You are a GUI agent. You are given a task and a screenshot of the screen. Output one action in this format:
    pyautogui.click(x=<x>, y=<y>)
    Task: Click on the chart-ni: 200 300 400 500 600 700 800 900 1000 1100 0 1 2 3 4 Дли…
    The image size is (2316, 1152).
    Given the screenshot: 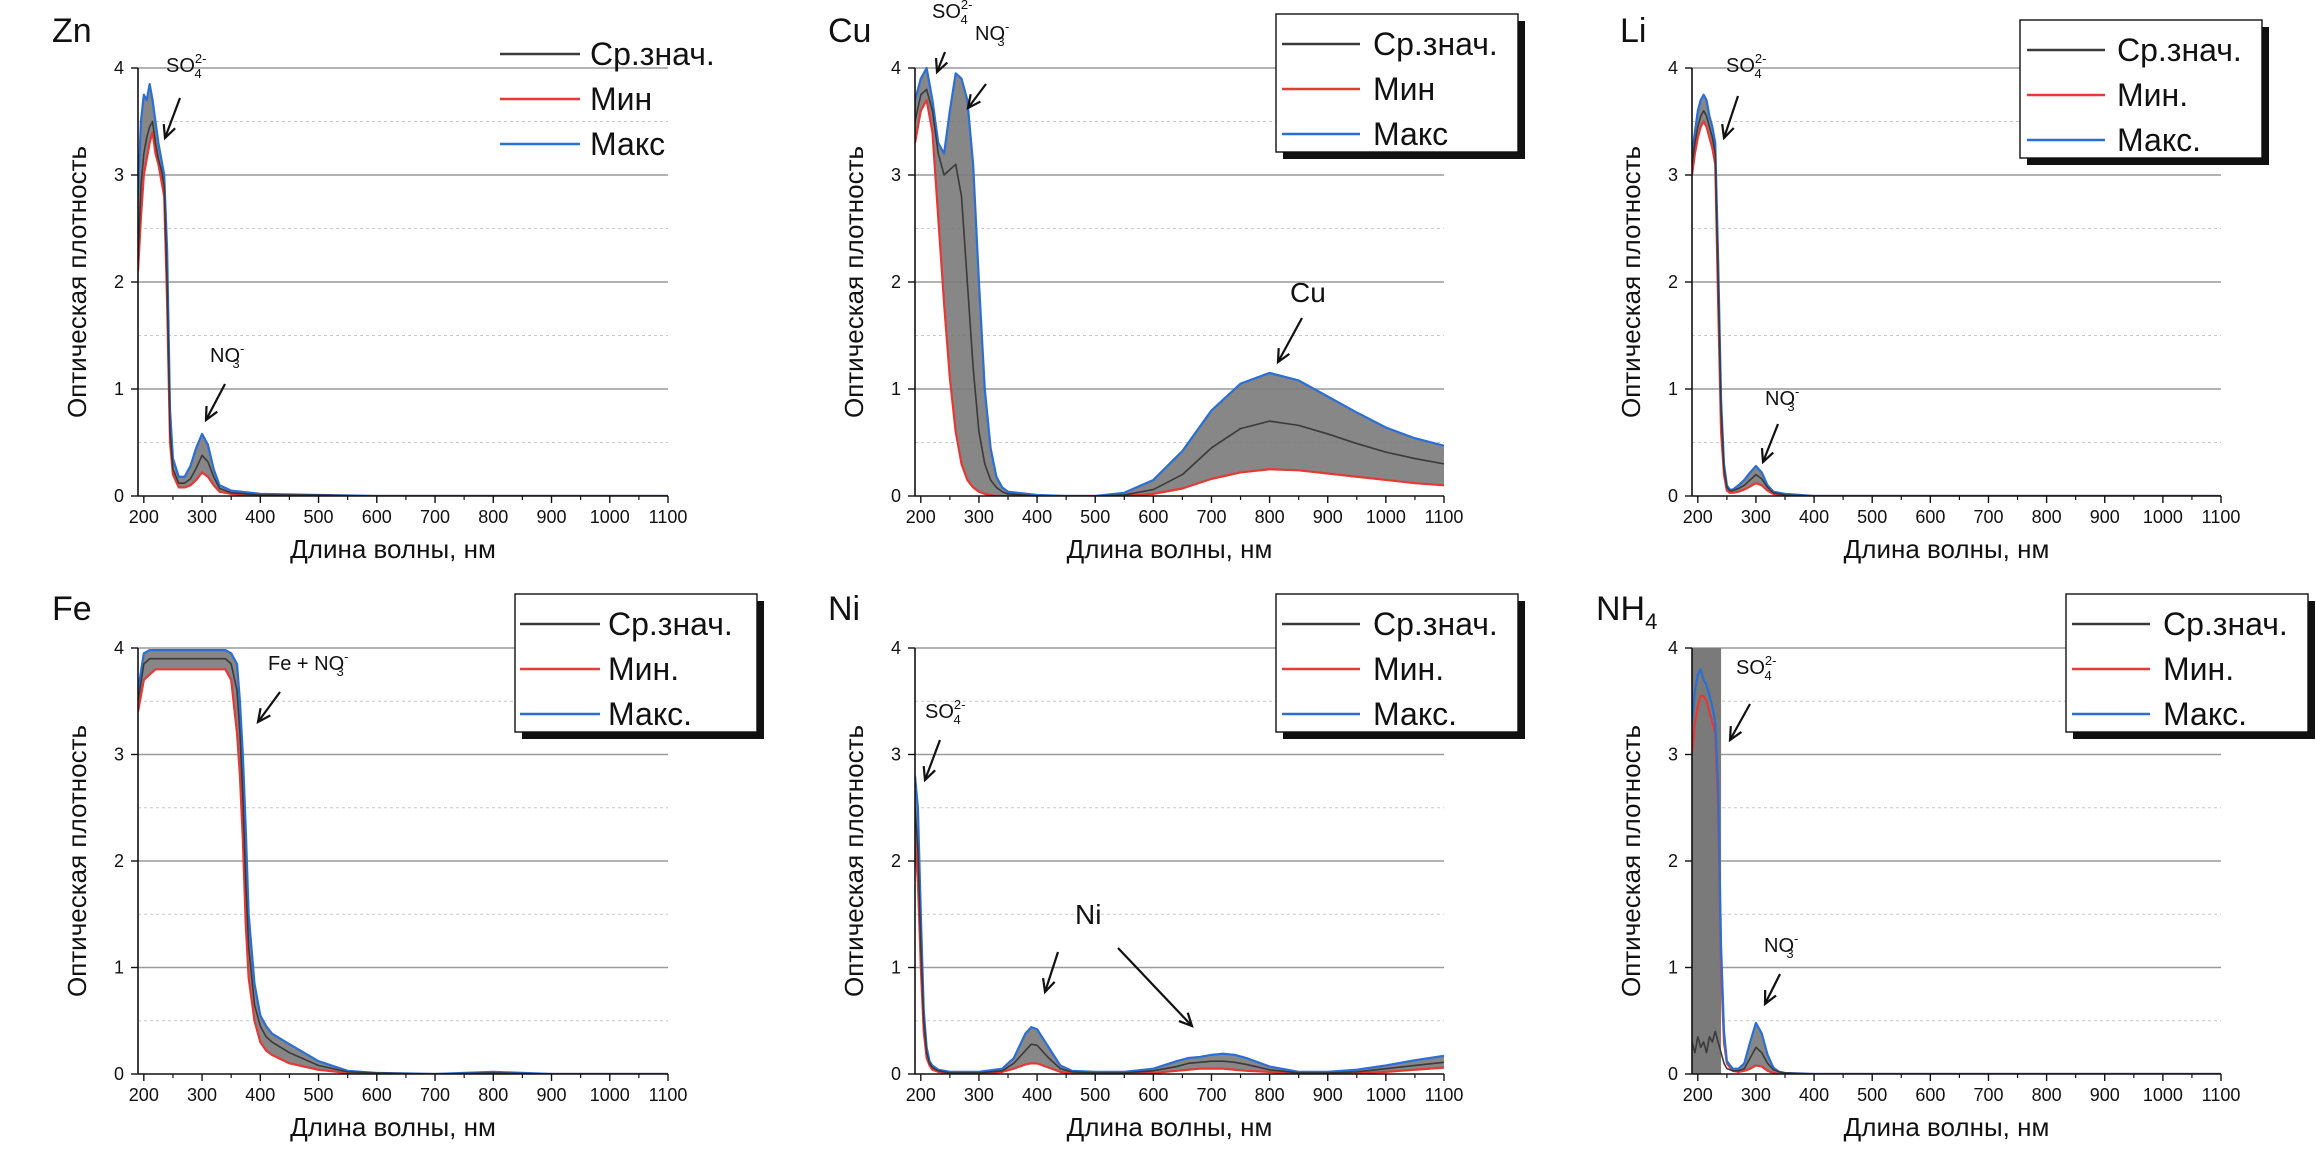 What is the action you would take?
    pyautogui.click(x=1176, y=866)
    